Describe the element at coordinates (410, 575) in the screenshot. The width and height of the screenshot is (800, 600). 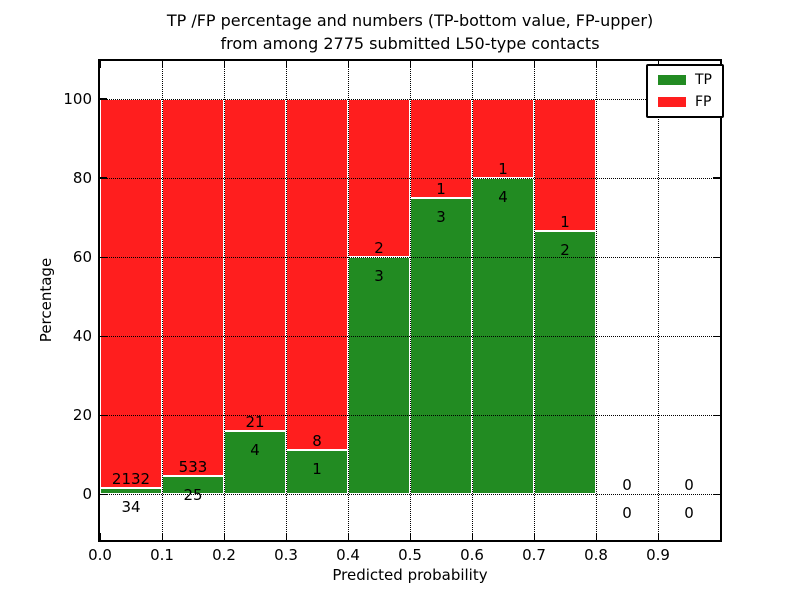
I see `x-axis-label: Predicted probability` at that location.